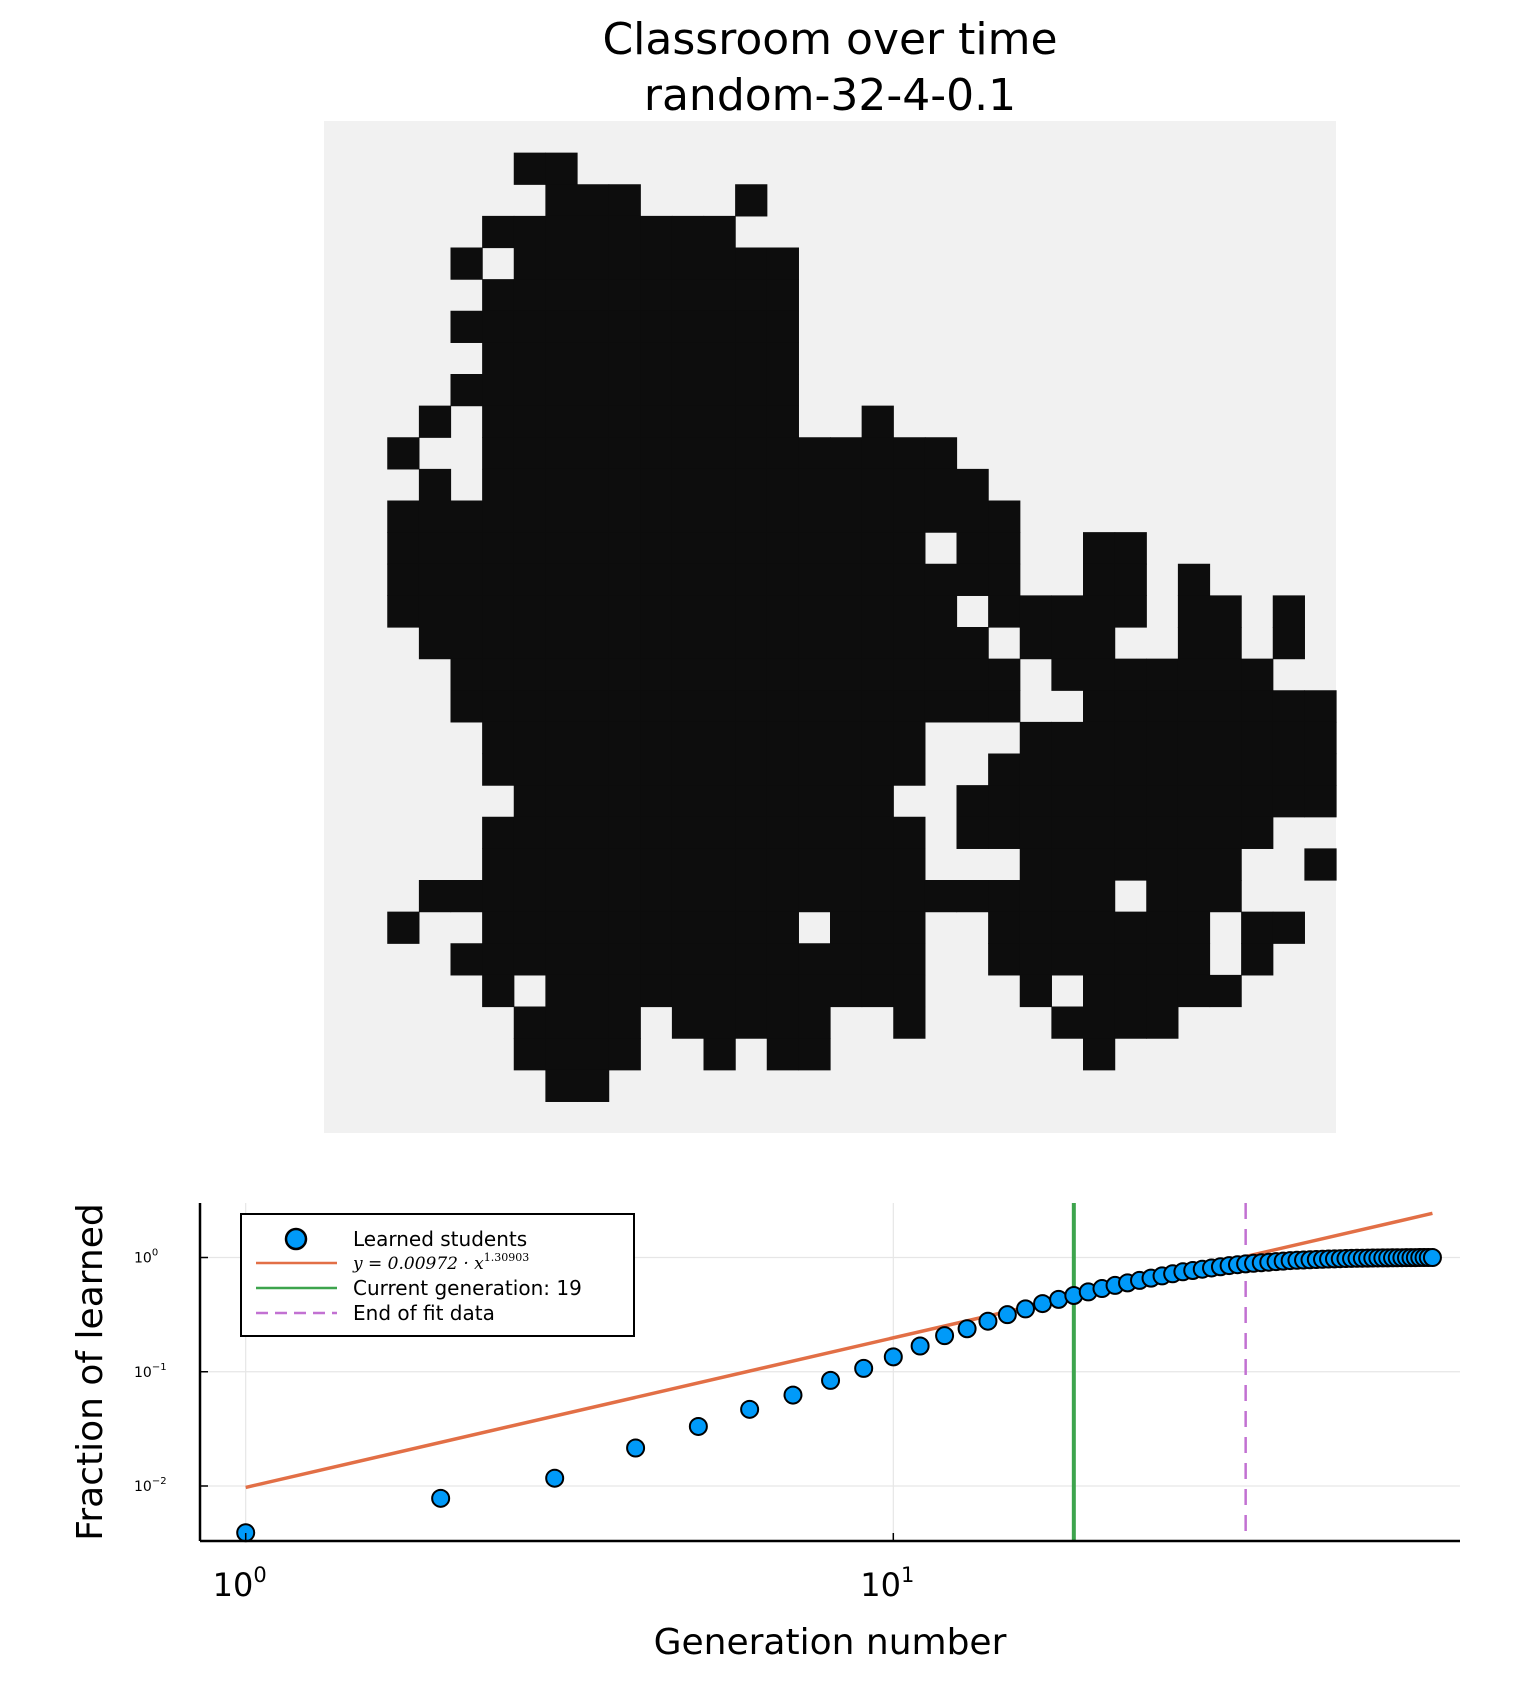 The image size is (1536, 1706). What do you see at coordinates (563, 1568) in the screenshot?
I see `x-tick-layer: 100 101` at bounding box center [563, 1568].